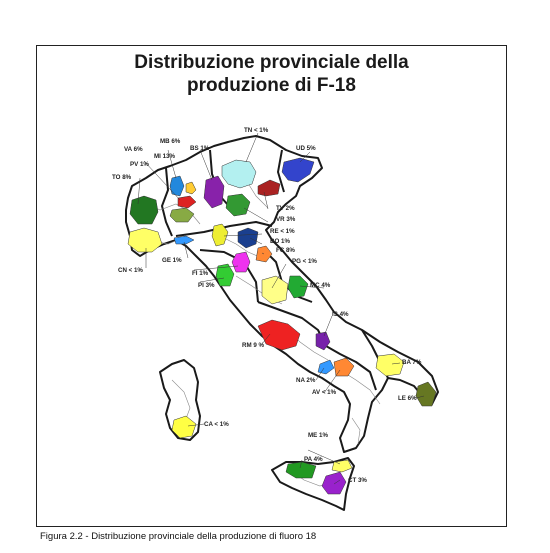  Describe the element at coordinates (182, 215) in the screenshot. I see `province-fill-PV` at that location.